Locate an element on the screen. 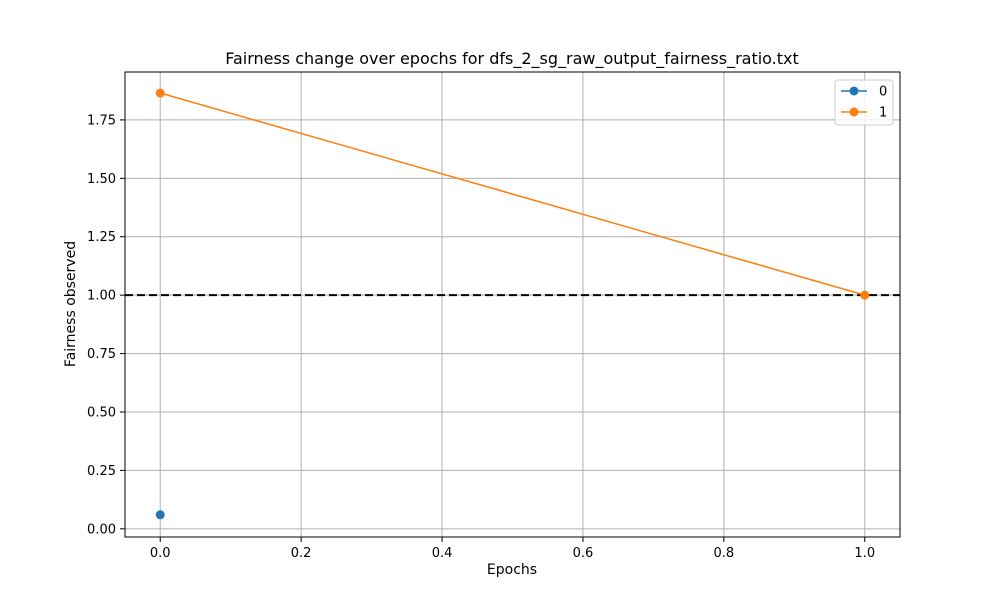  y-tick-label: 1.50 is located at coordinates (101, 179).